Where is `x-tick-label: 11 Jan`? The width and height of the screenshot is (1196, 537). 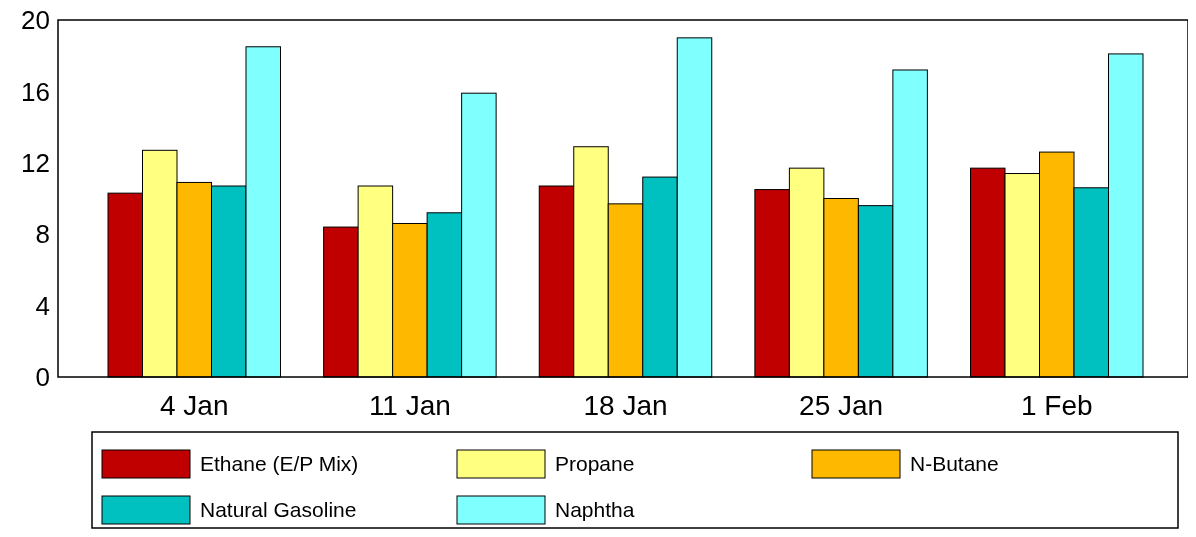 x-tick-label: 11 Jan is located at coordinates (409, 405).